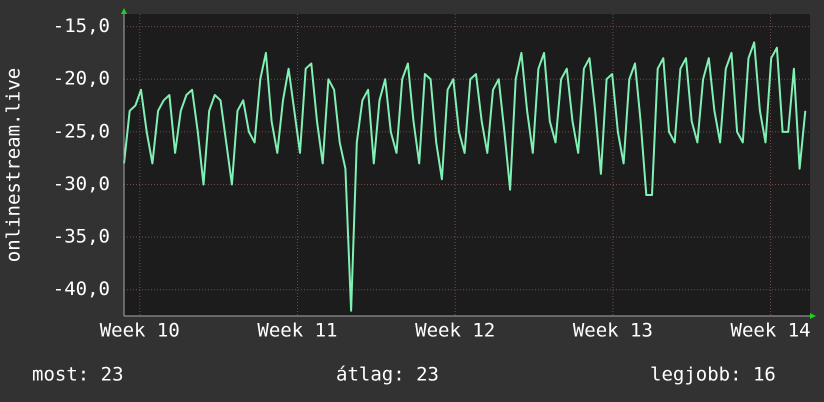  What do you see at coordinates (613, 331) in the screenshot?
I see `x-tick-label: Week 13` at bounding box center [613, 331].